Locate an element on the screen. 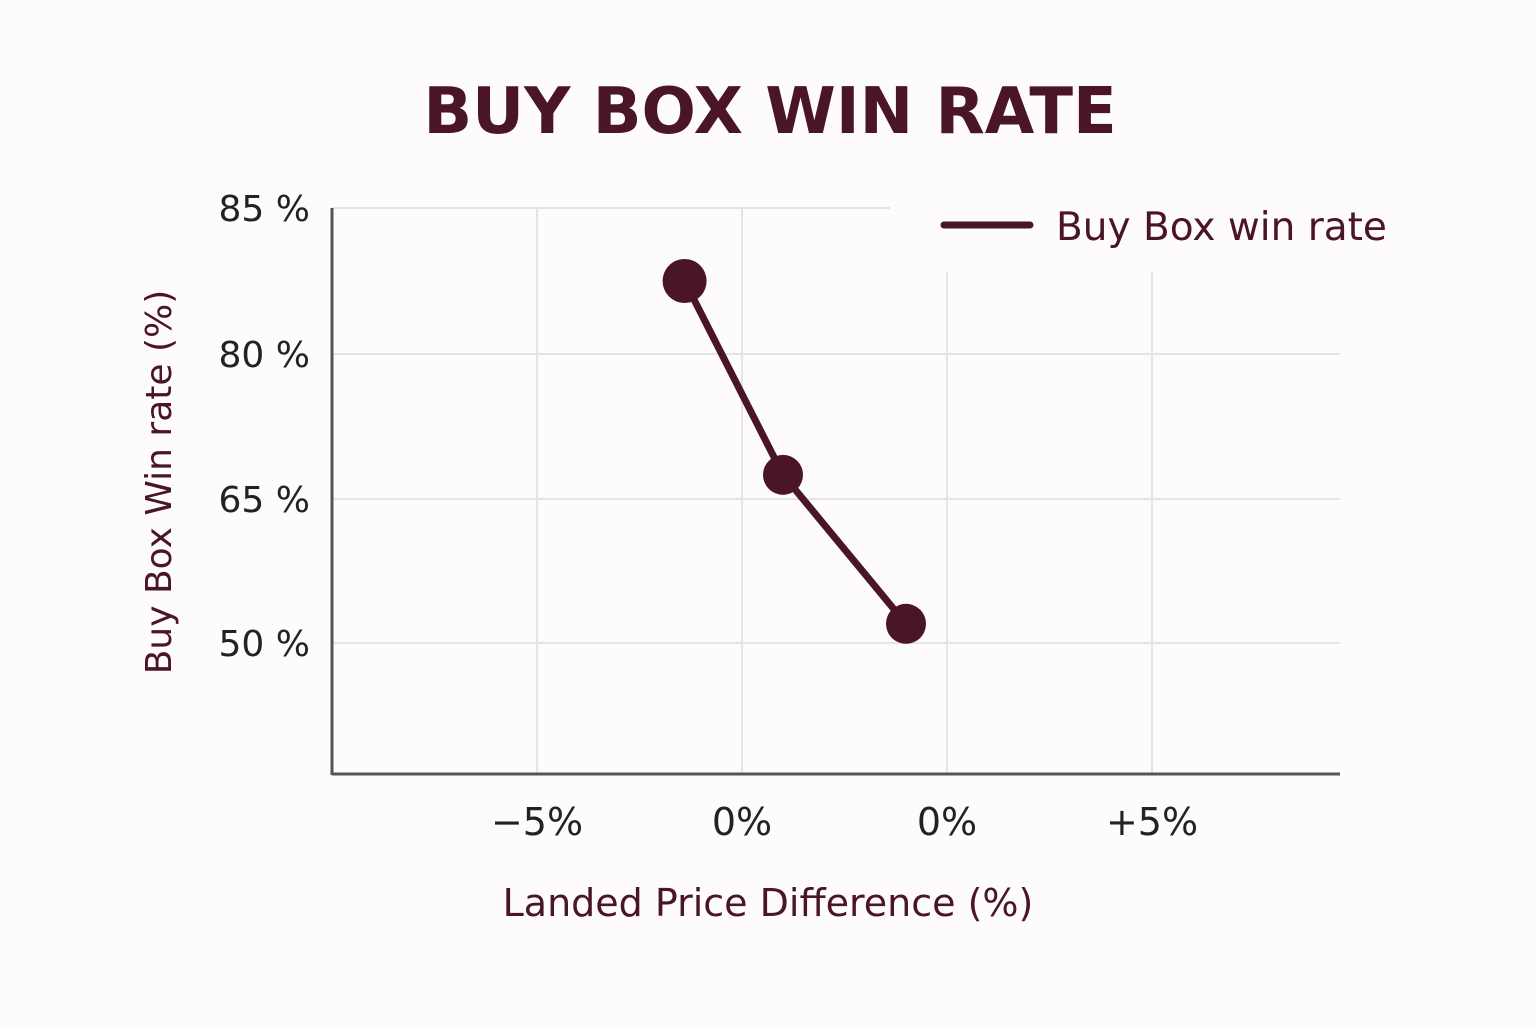  y-tick-label: 85 % is located at coordinates (264, 209).